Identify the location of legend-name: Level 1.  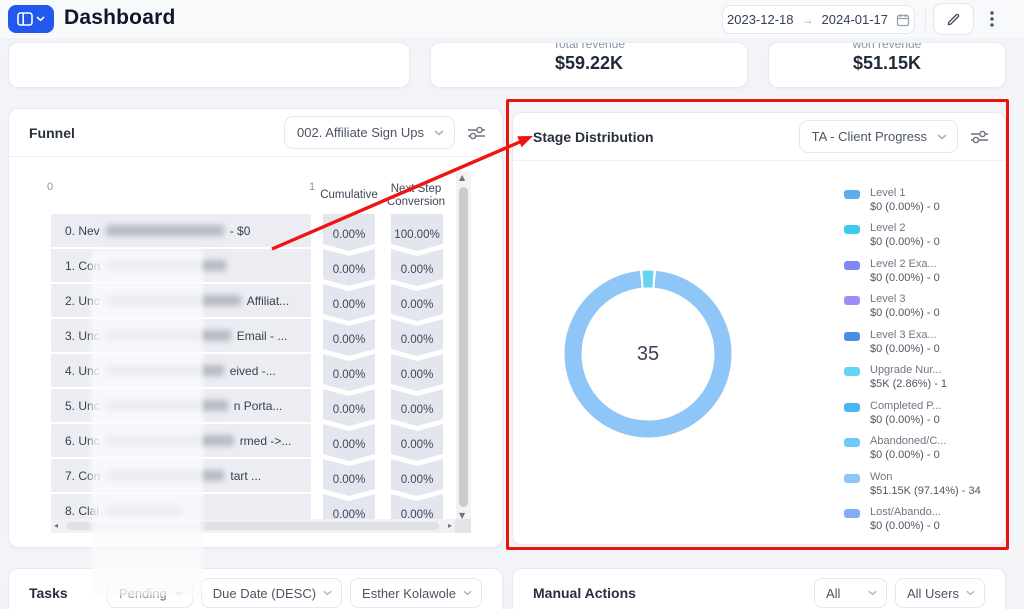
(888, 193).